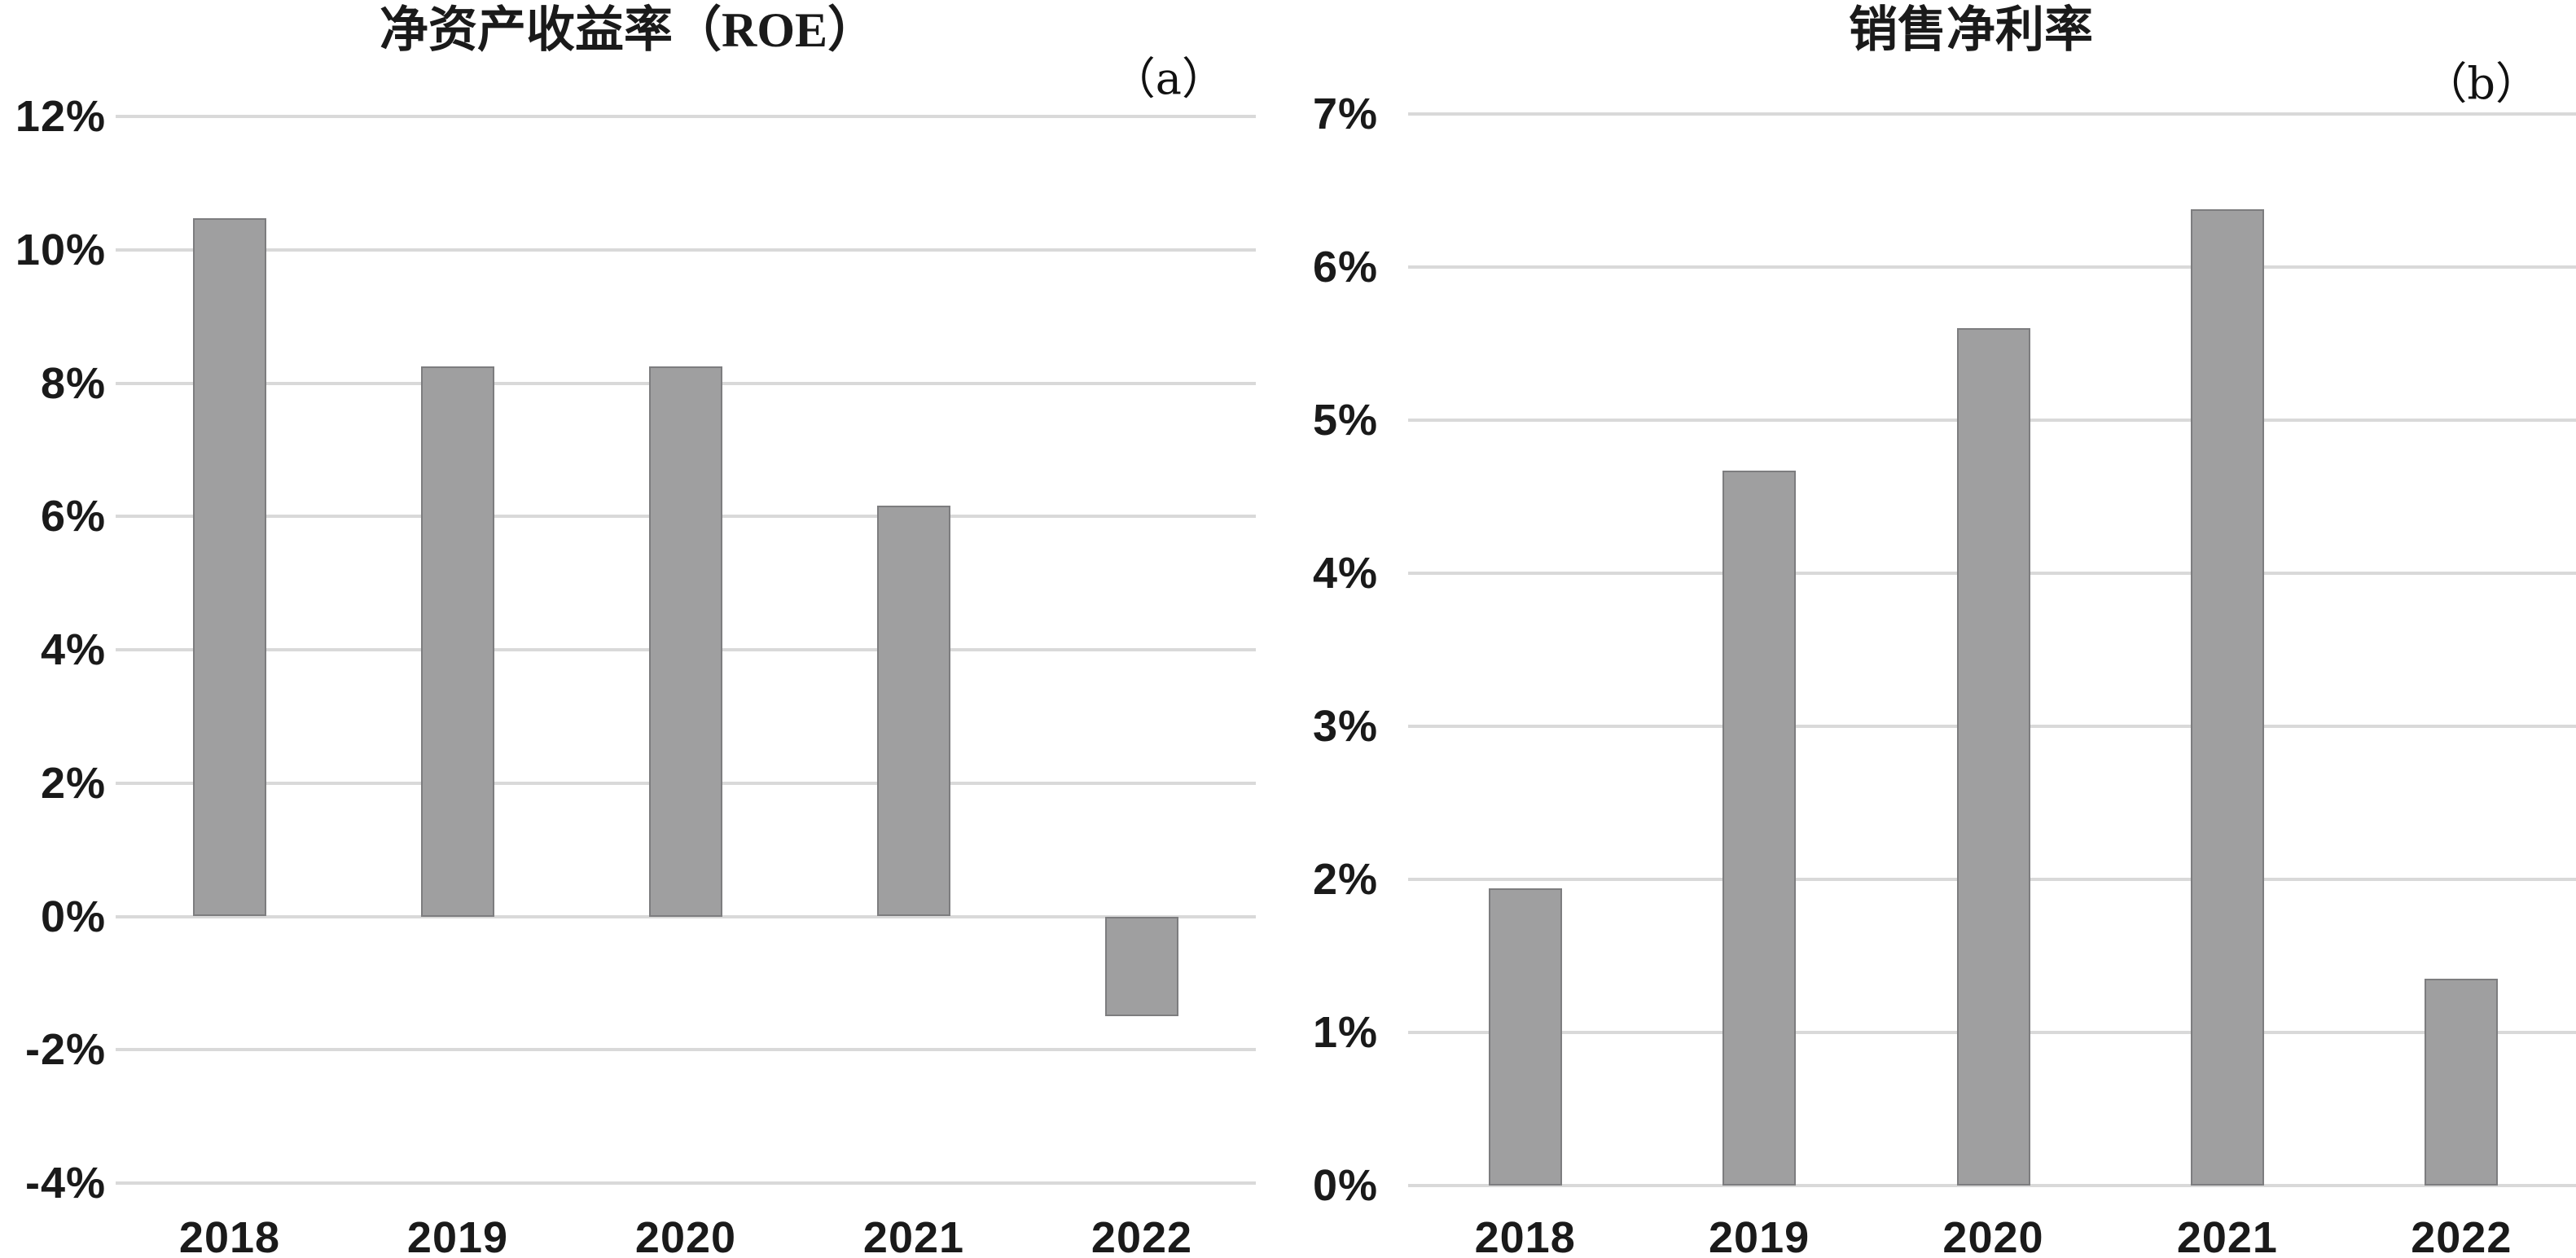 This screenshot has height=1258, width=2576. Describe the element at coordinates (1345, 420) in the screenshot. I see `y-axis-tick-label: 5%` at that location.